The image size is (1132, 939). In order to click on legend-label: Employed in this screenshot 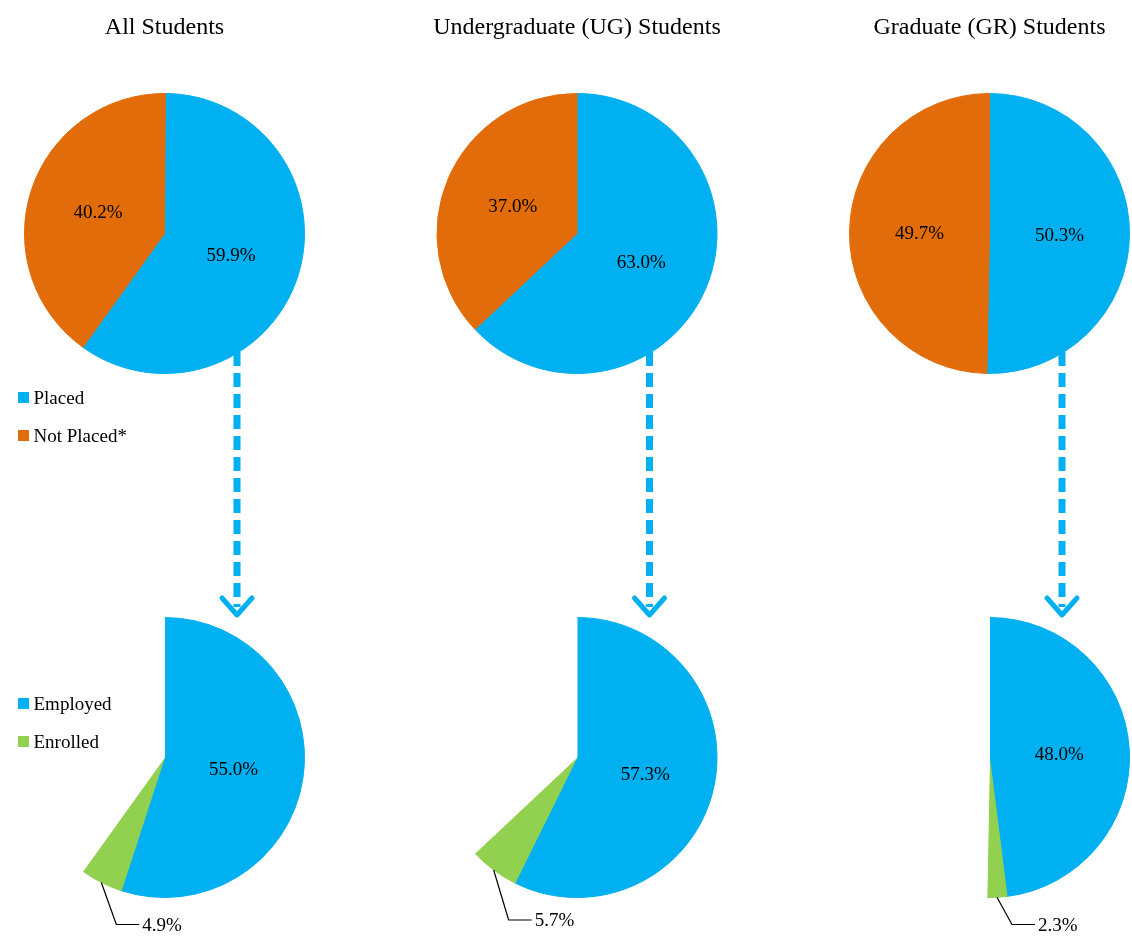, I will do `click(73, 703)`.